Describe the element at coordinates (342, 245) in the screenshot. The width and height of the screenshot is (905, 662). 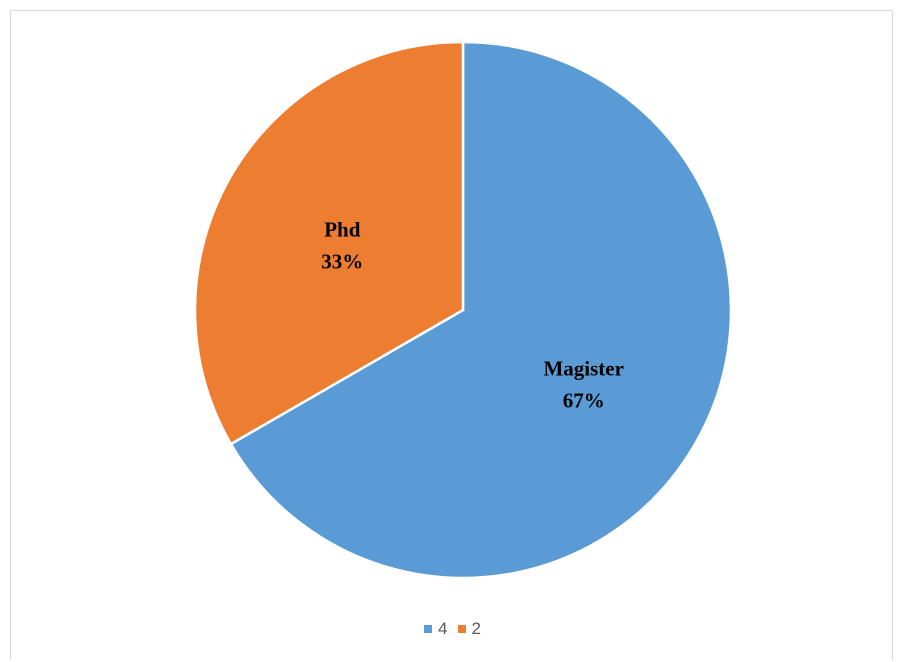
I see `slice-label-phd: Phd 33%` at that location.